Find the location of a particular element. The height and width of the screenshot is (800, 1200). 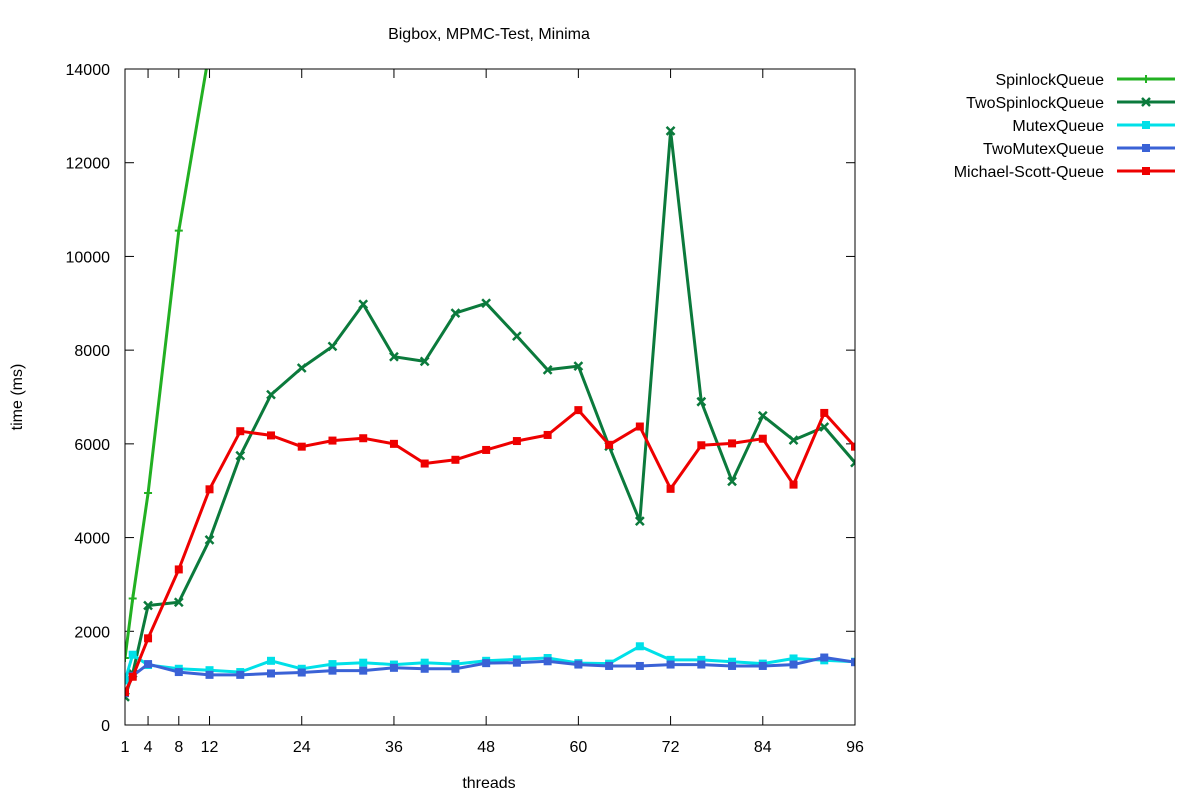

legend-label: SpinlockQueue is located at coordinates (1049, 80).